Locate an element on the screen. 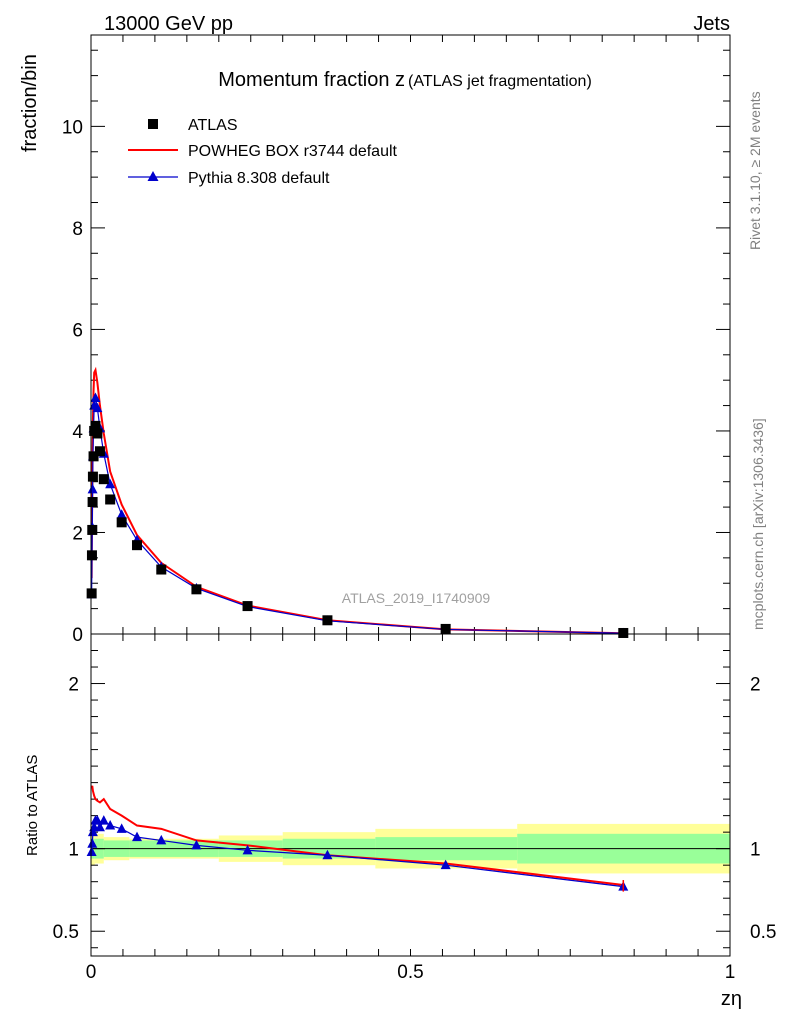 The image size is (786, 1024). ratio-y-tick-label: 1 is located at coordinates (73, 850).